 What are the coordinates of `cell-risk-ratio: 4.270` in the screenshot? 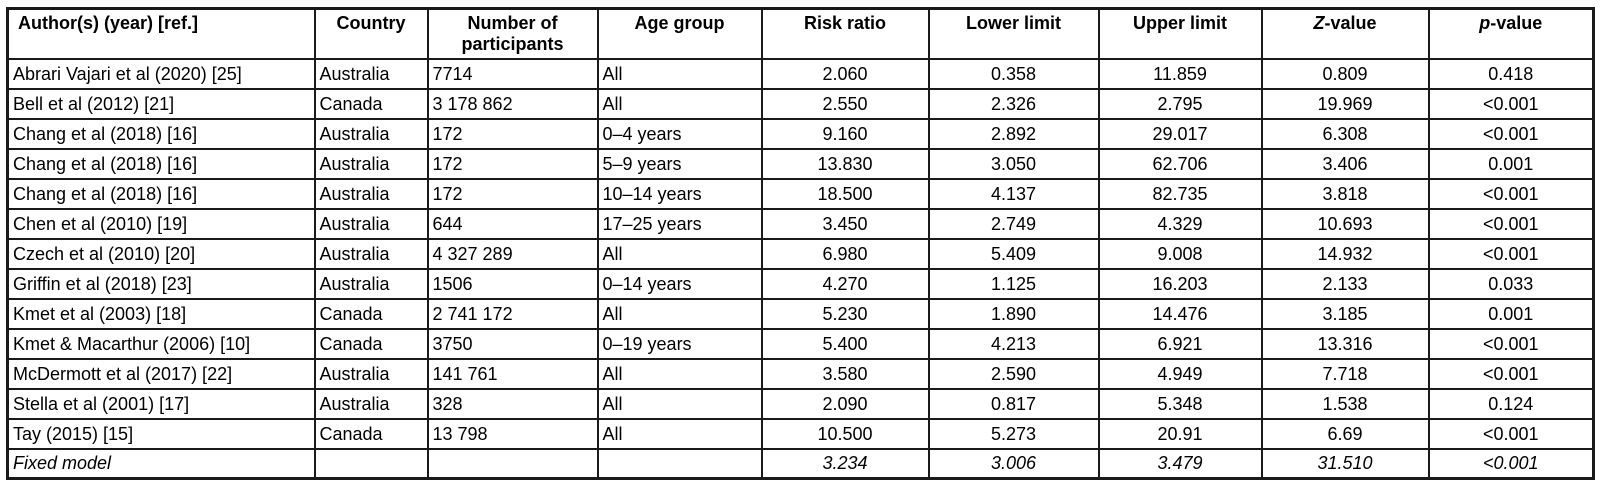 It's located at (845, 283).